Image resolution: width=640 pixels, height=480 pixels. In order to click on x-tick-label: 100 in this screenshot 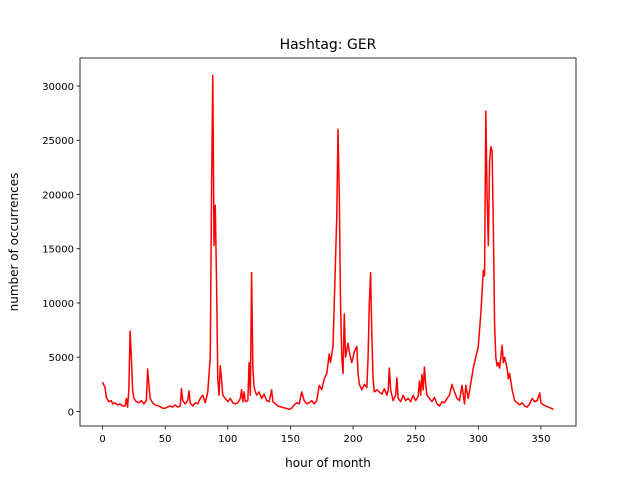, I will do `click(227, 439)`.